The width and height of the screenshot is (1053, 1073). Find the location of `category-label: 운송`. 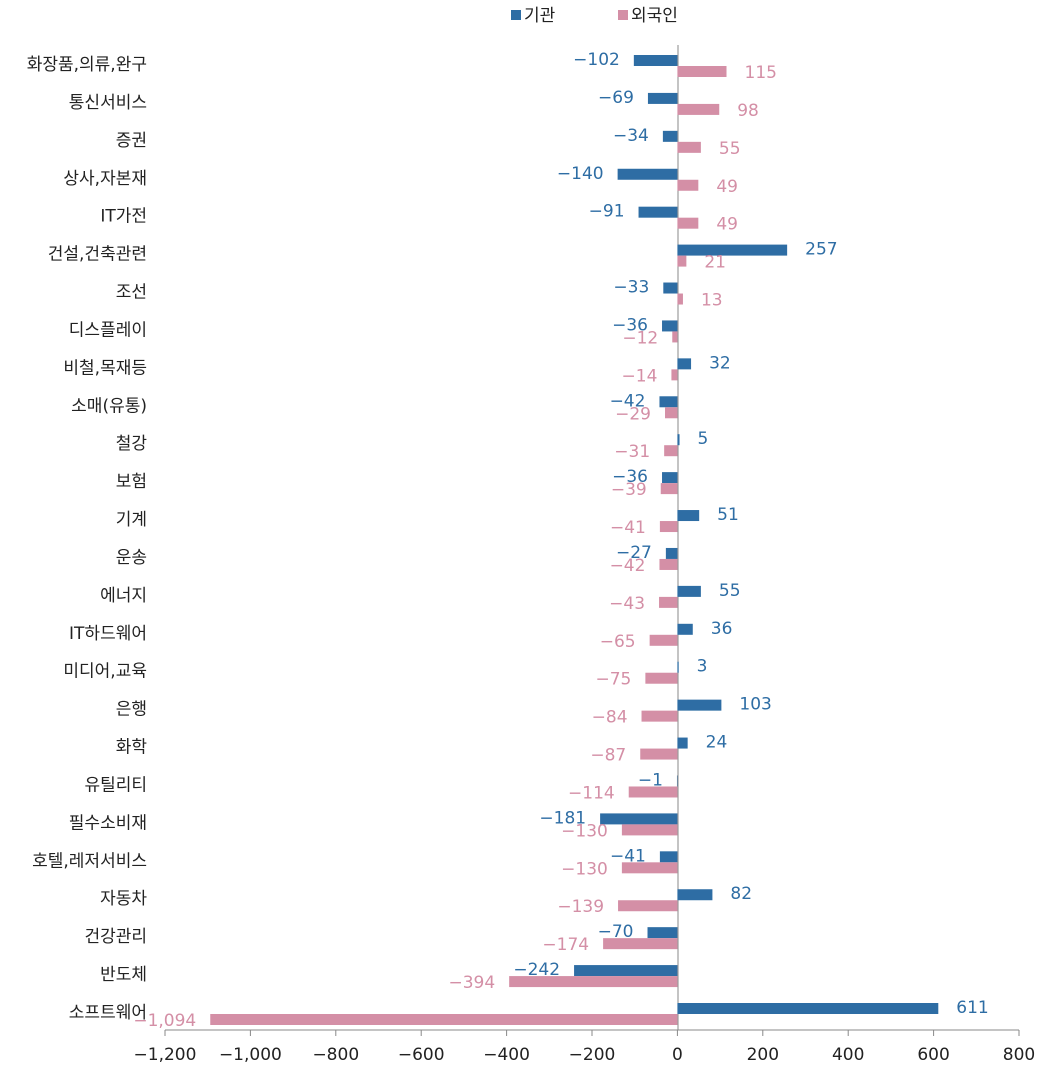

category-label: 운송 is located at coordinates (131, 558).